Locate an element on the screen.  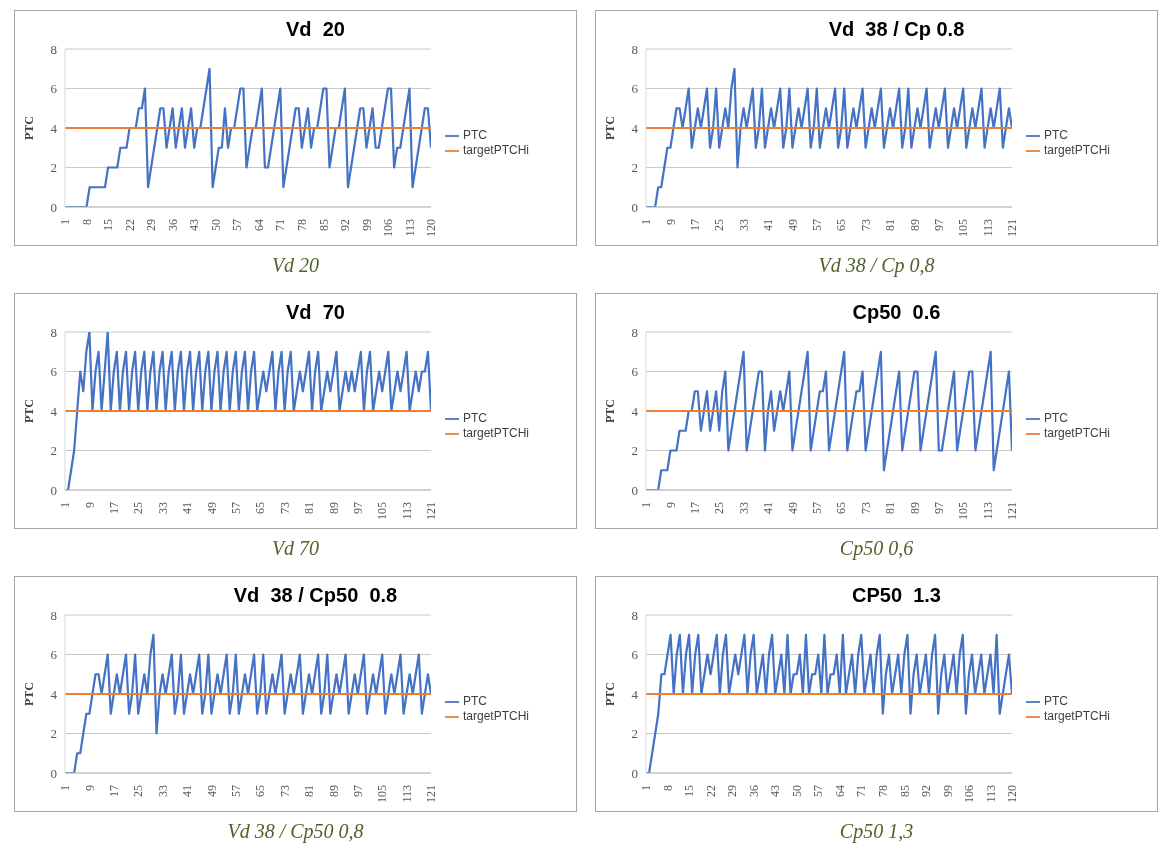
line-series is located at coordinates (248, 411).